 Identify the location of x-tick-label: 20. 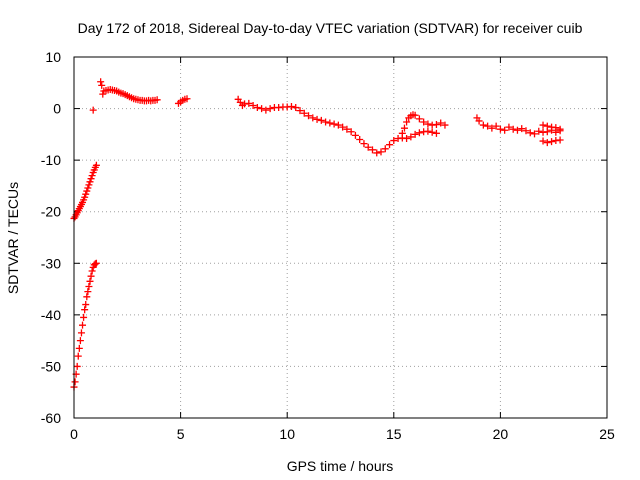
(501, 434).